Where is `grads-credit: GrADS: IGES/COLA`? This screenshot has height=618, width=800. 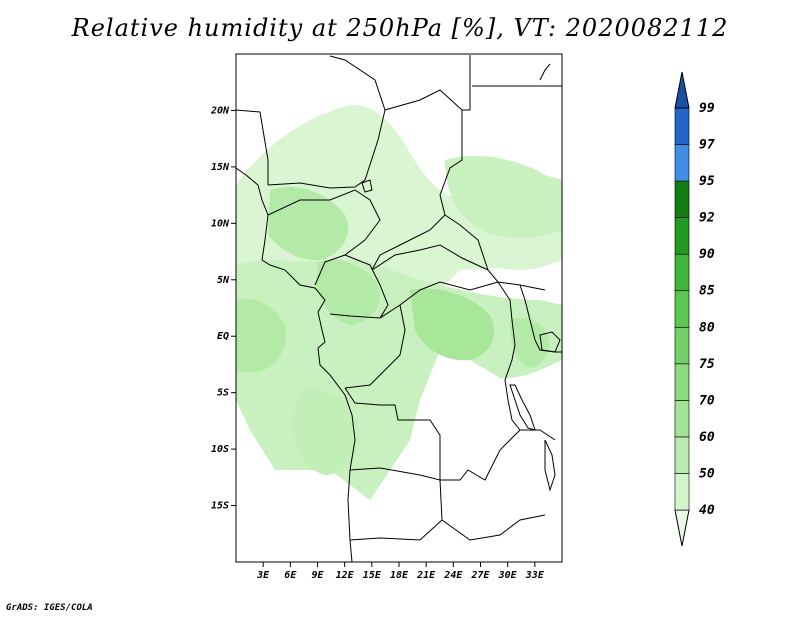
grads-credit: GrADS: IGES/COLA is located at coordinates (49, 608).